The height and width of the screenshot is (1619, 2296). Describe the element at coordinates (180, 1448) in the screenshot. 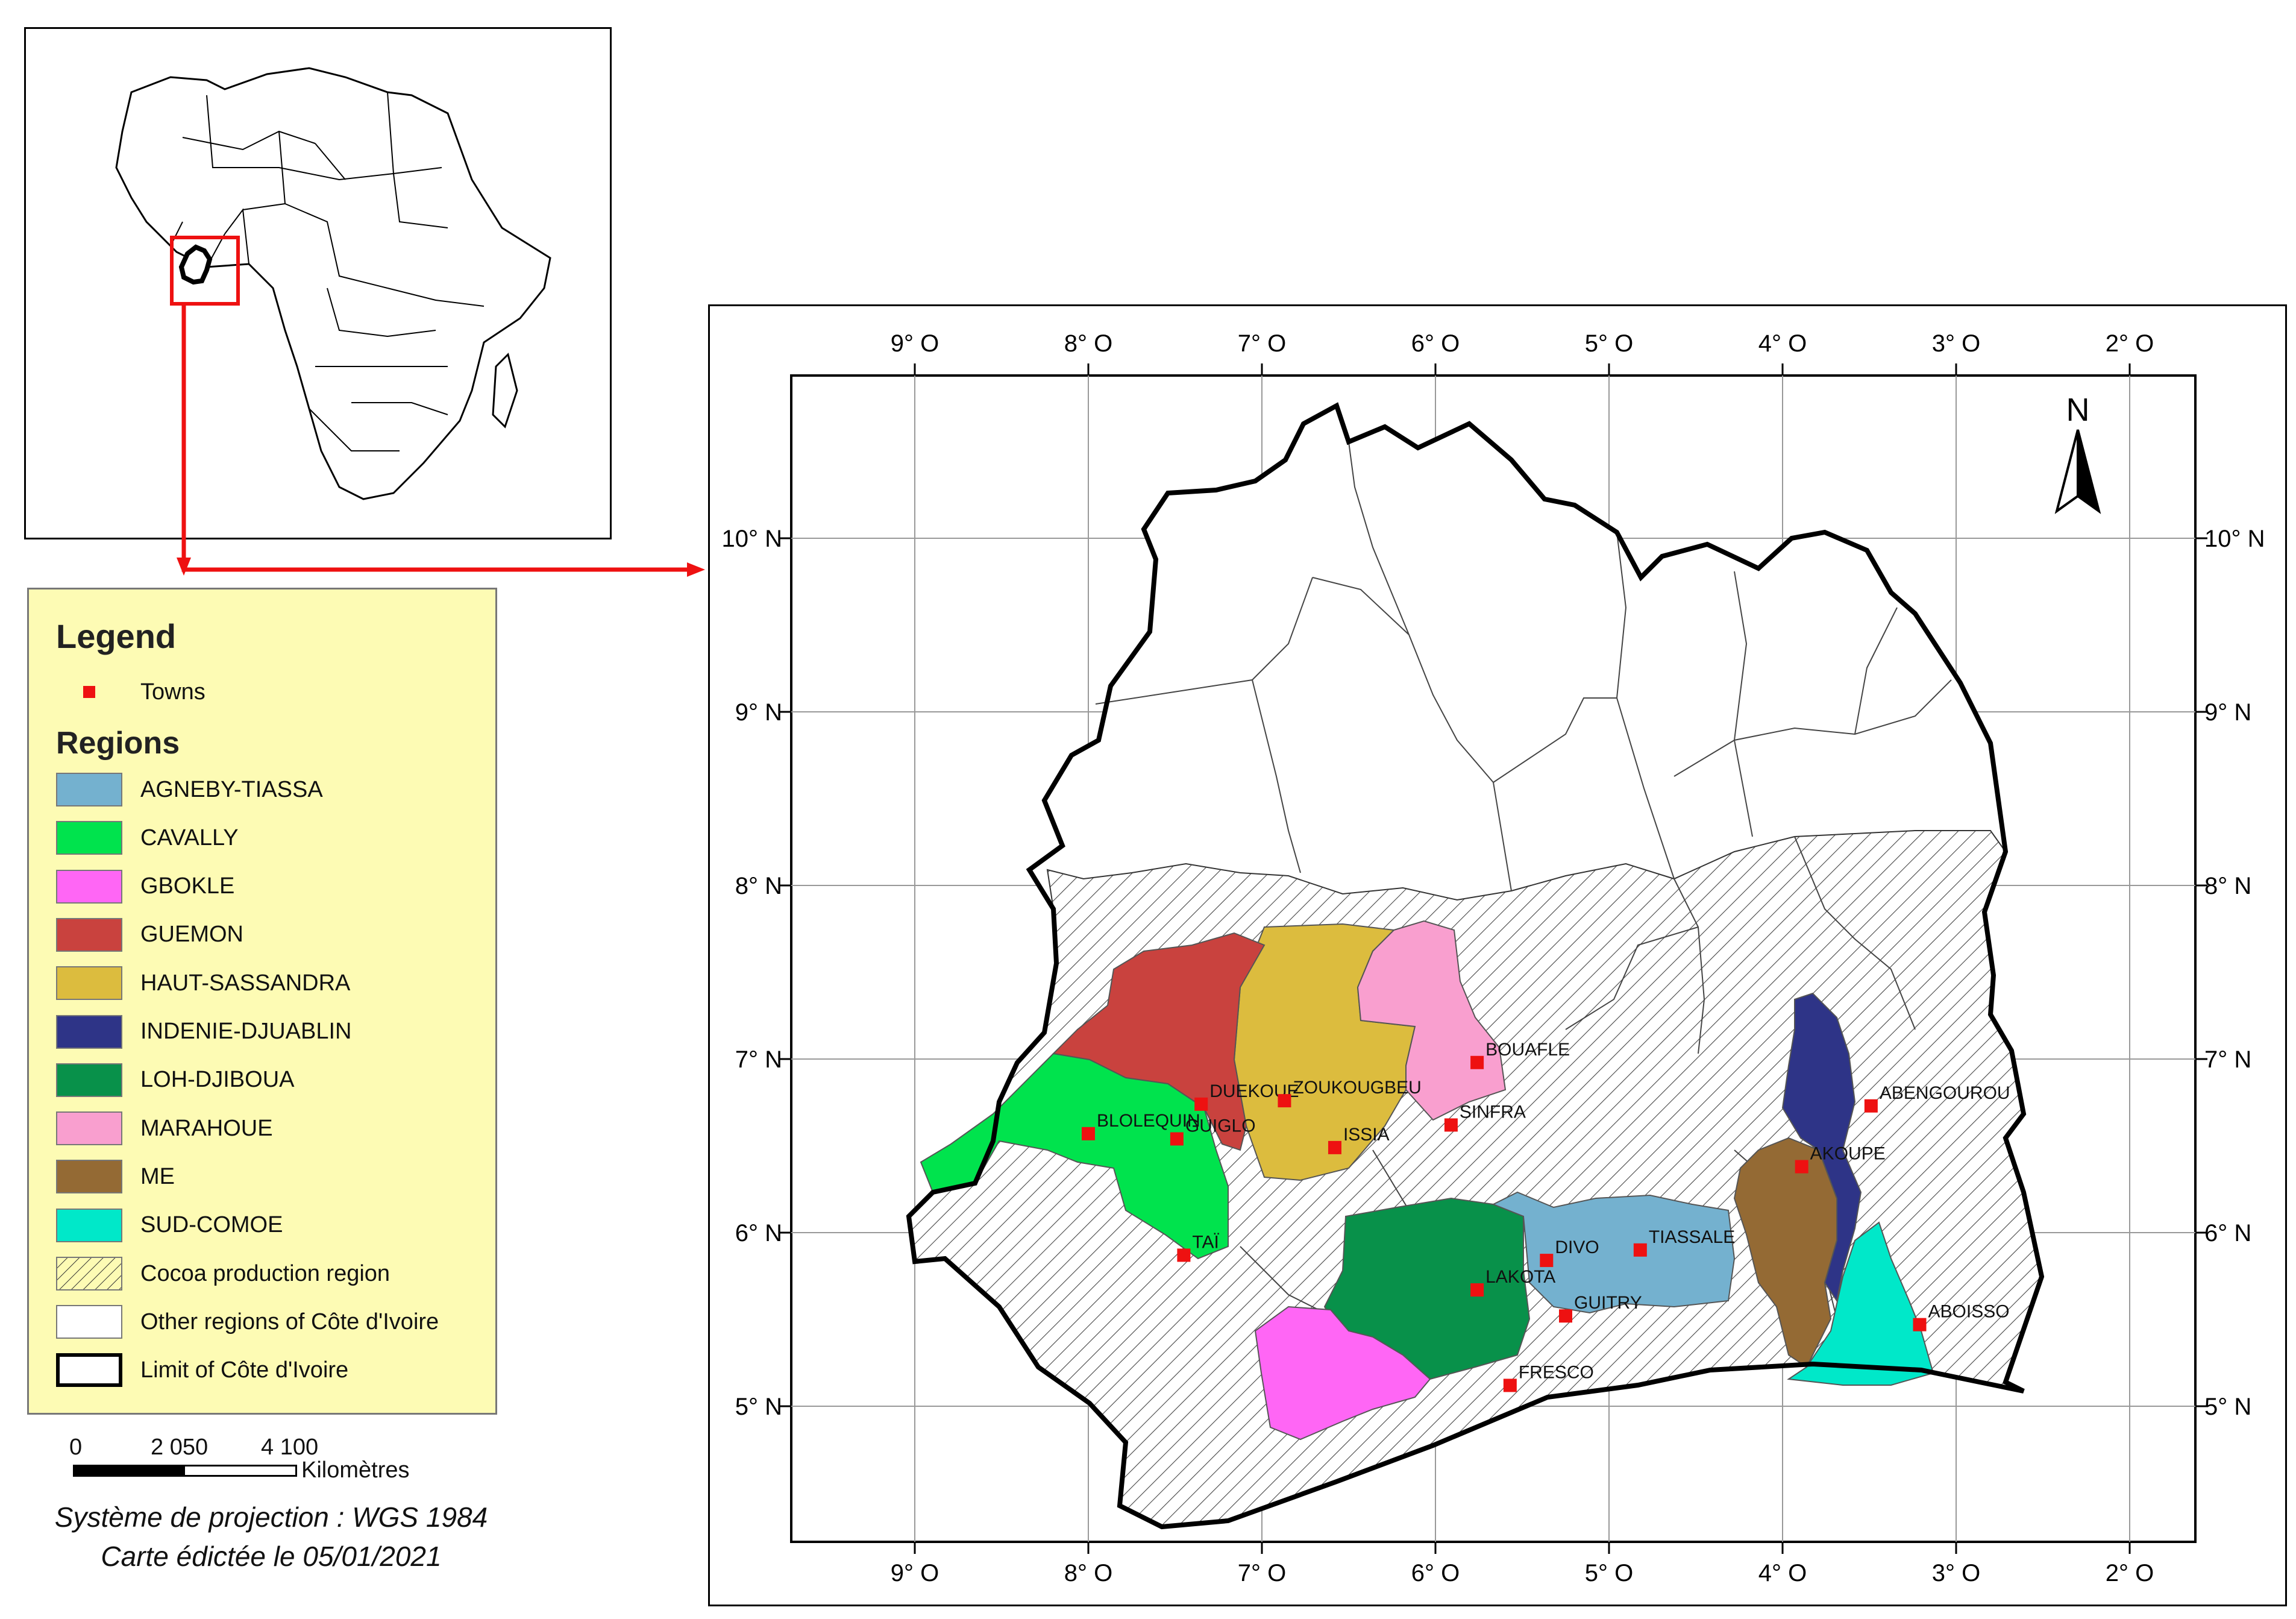

I see `scale-tick-1: 2 050` at that location.